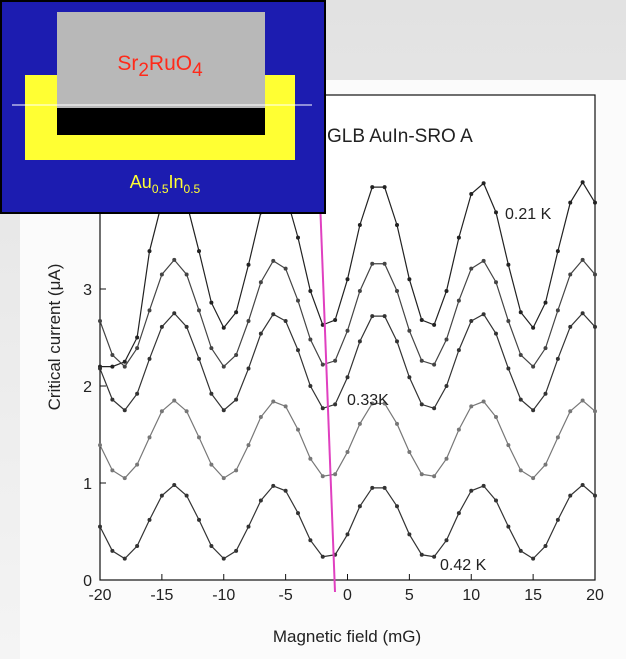 Image resolution: width=626 pixels, height=664 pixels. I want to click on label-part: 0.5, so click(192, 189).